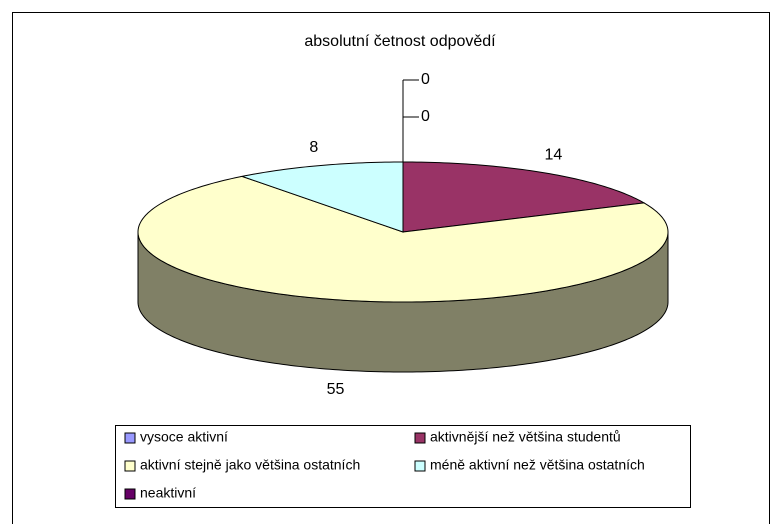 The height and width of the screenshot is (524, 782). What do you see at coordinates (250, 465) in the screenshot?
I see `legend-label: aktivní stejně jako většina ostatních` at bounding box center [250, 465].